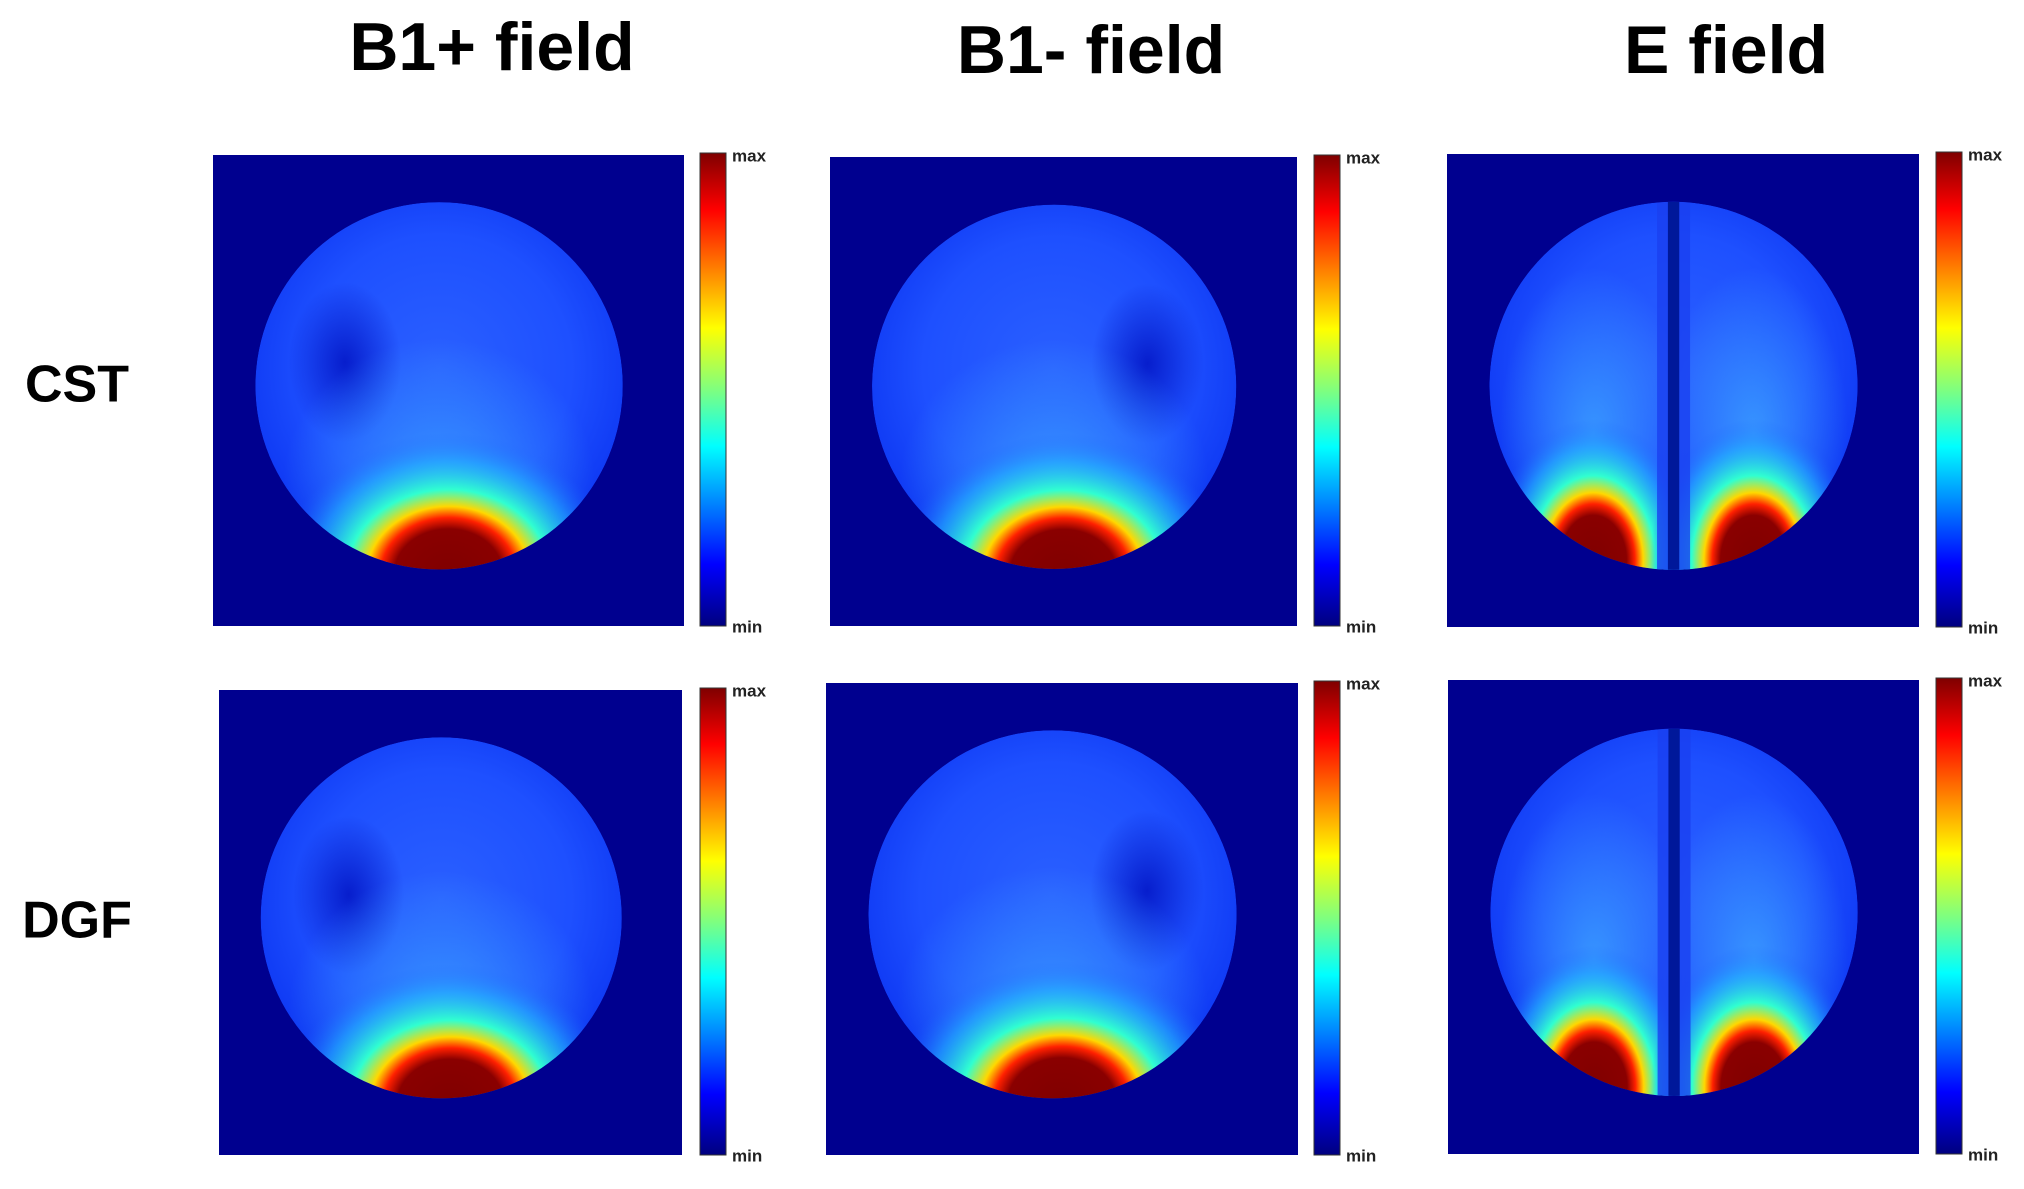 The height and width of the screenshot is (1189, 2024). I want to click on row-label: CST, so click(77, 385).